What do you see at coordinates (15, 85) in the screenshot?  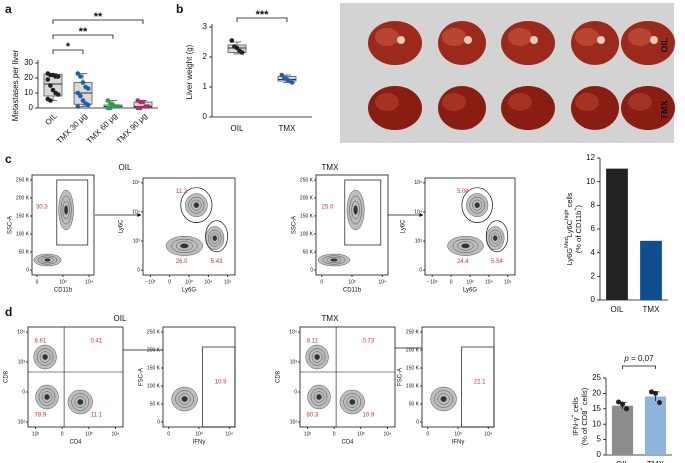 I see `y-axis-label: Metastases per liver` at bounding box center [15, 85].